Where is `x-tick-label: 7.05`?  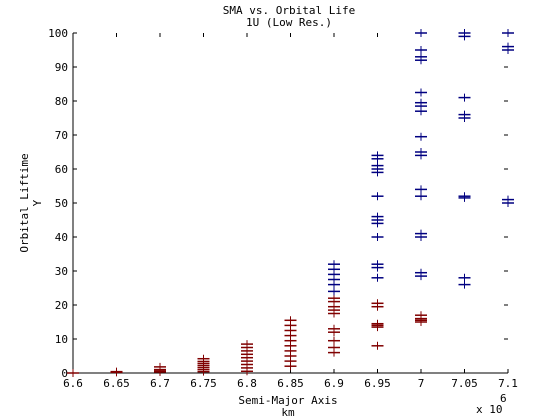
x-tick-label: 7.05 is located at coordinates (464, 383).